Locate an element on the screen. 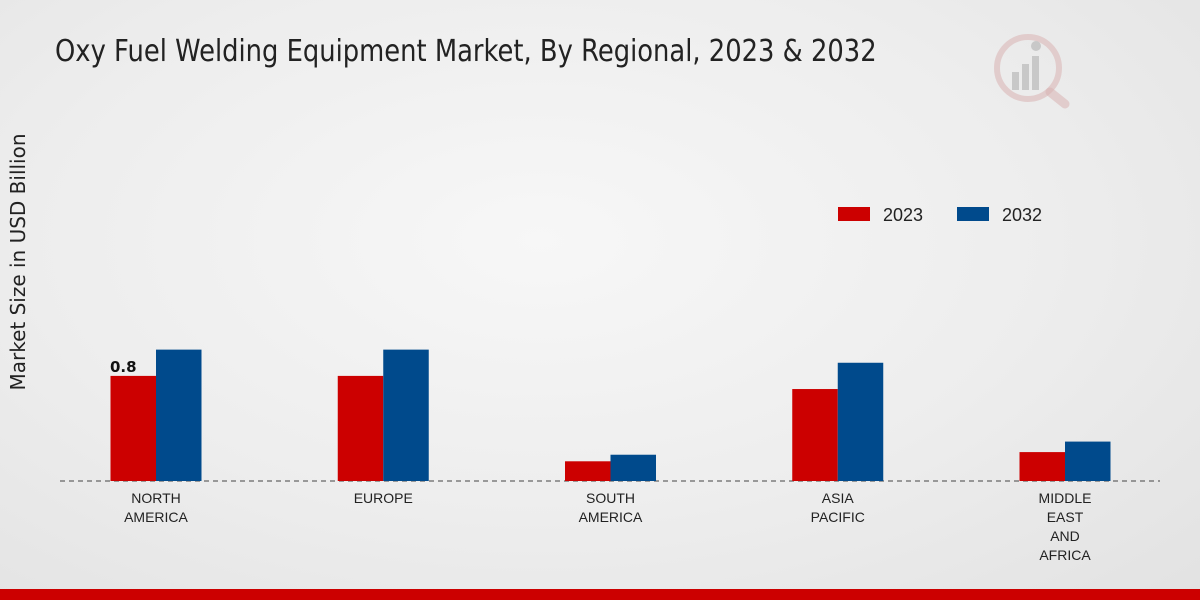 Image resolution: width=1200 pixels, height=600 pixels. legend-swatch-2032 is located at coordinates (973, 214).